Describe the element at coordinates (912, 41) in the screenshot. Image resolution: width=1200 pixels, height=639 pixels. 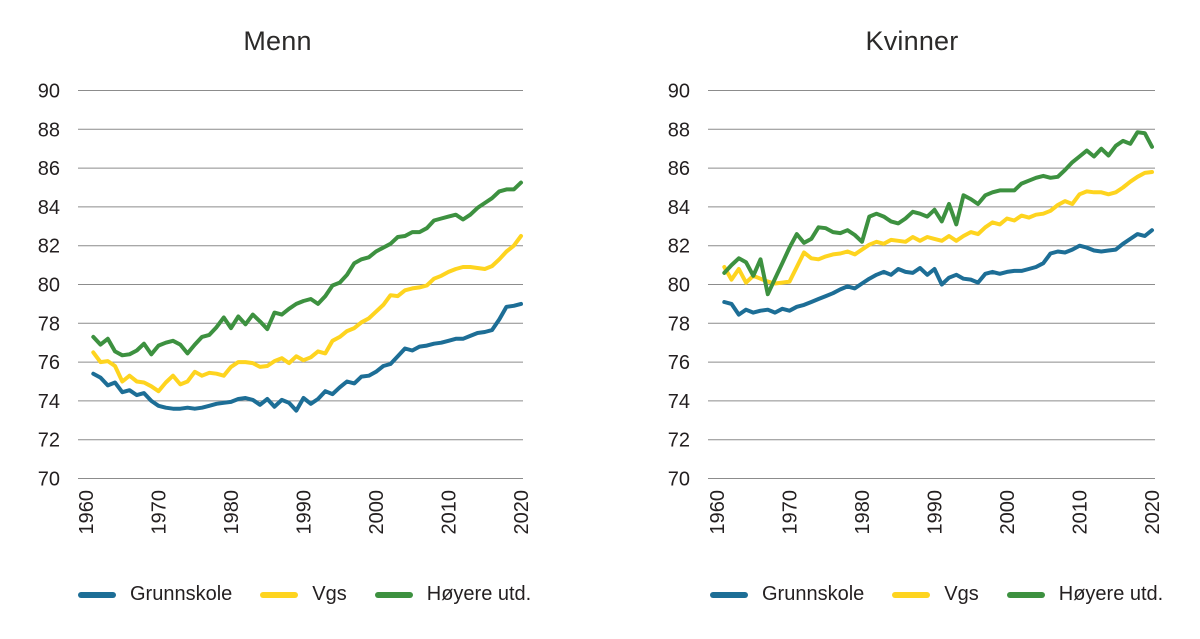
I see `chart-title-kvinner: Kvinner` at that location.